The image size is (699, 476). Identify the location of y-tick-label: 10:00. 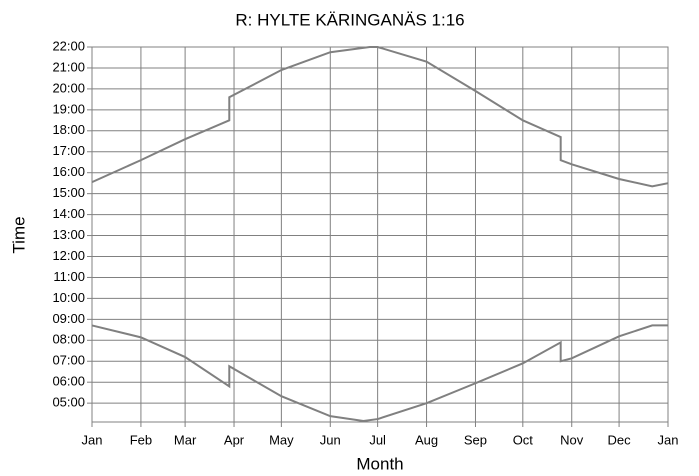
(68, 297).